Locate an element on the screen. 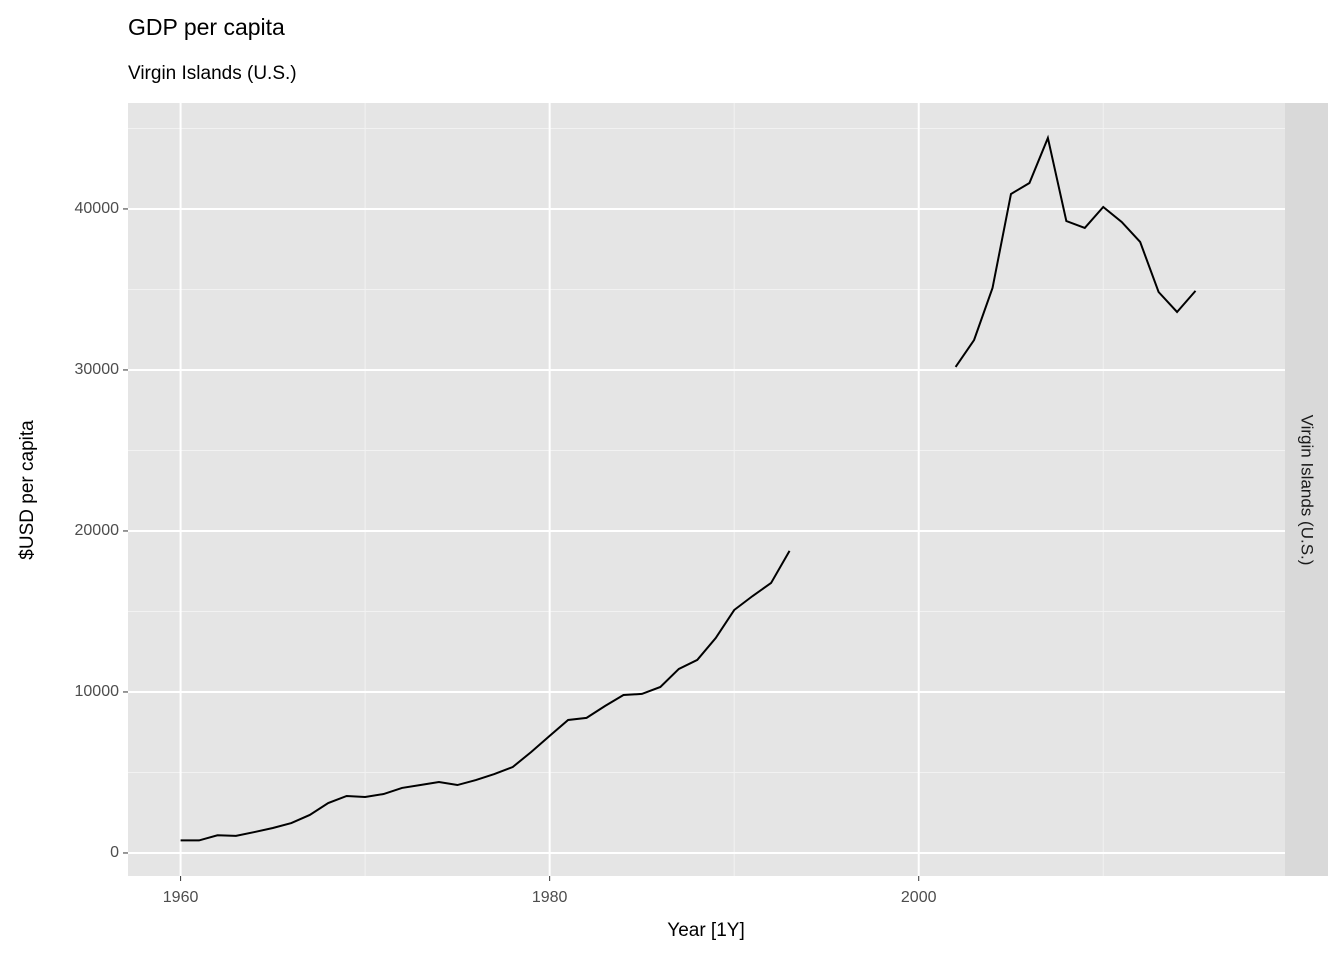 Image resolution: width=1344 pixels, height=960 pixels. x-tick-label: 2000 is located at coordinates (919, 897).